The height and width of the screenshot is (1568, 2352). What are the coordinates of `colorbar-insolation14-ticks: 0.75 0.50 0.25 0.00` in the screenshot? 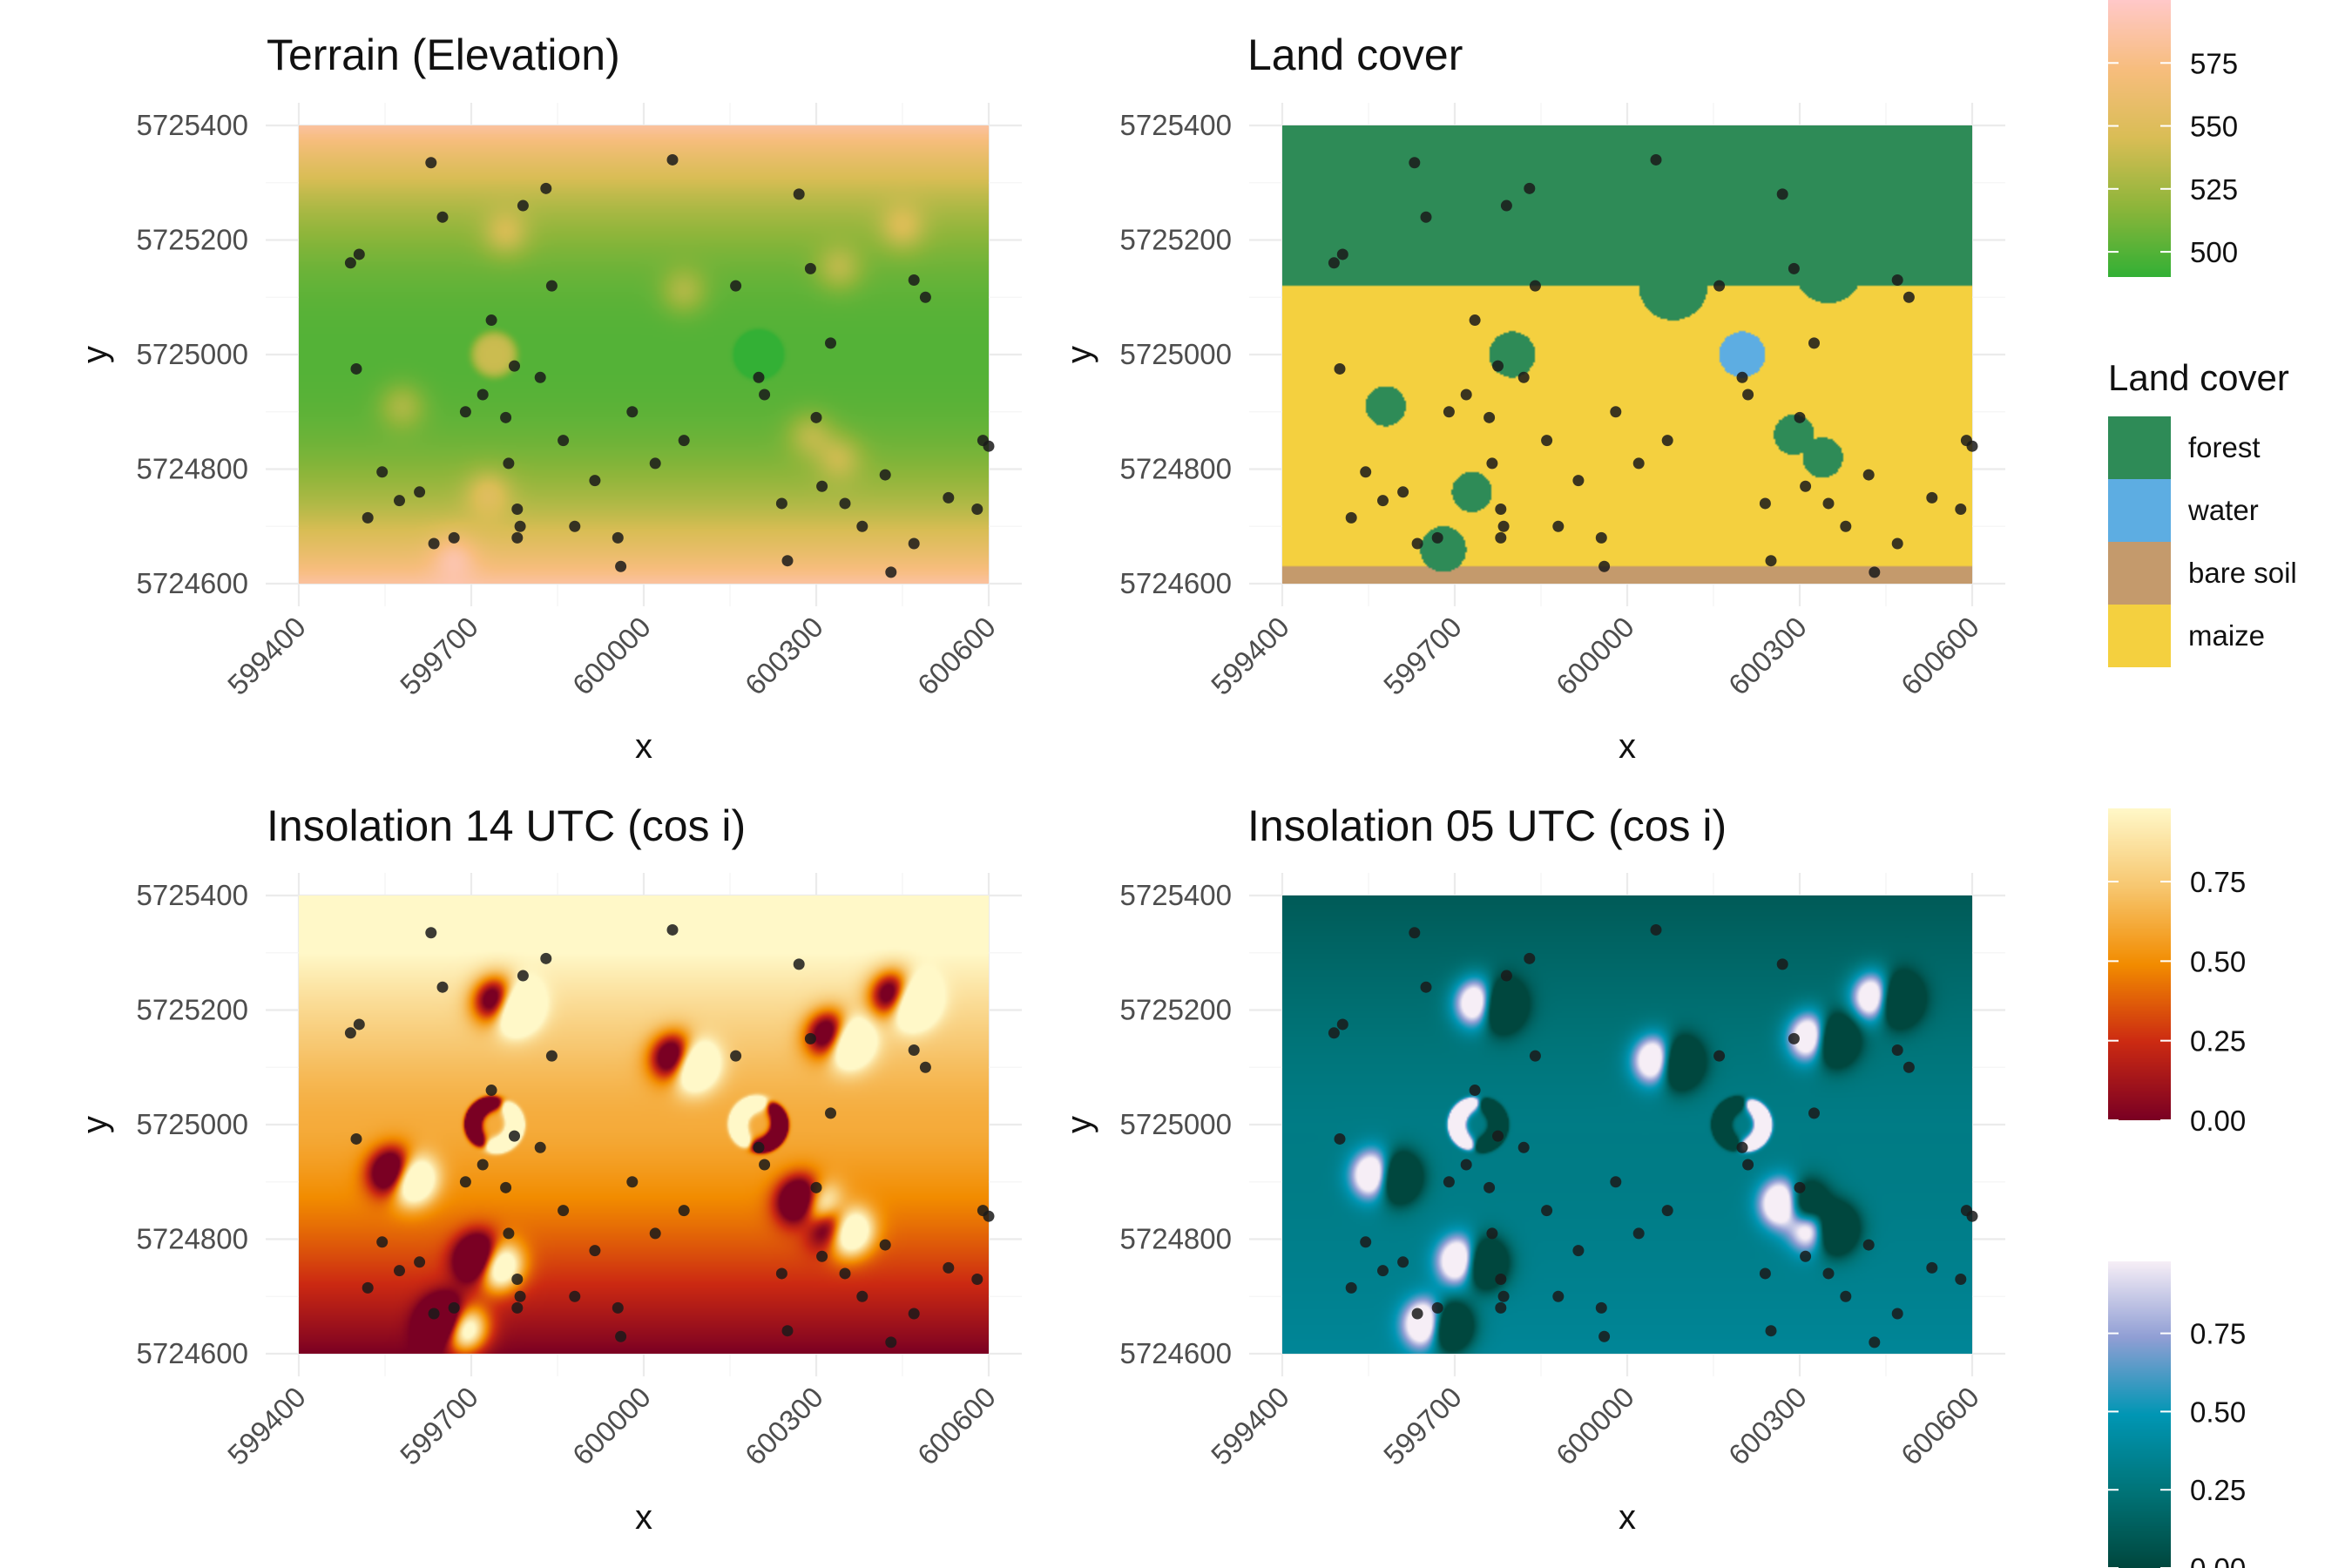 It's located at (2177, 1002).